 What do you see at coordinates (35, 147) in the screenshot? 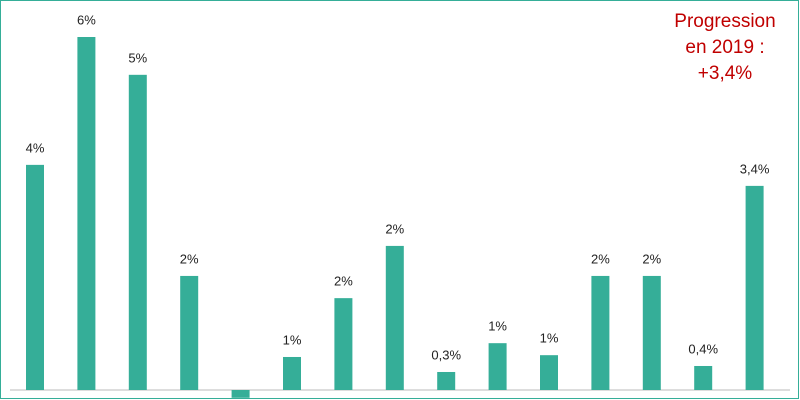
I see `value-label: 4%` at bounding box center [35, 147].